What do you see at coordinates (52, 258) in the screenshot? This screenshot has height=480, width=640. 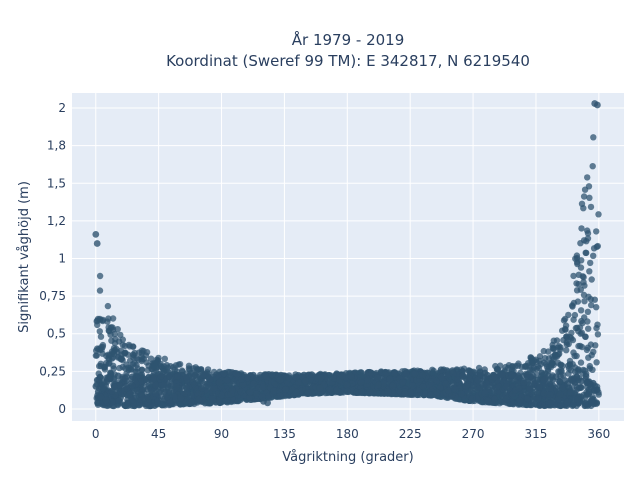 I see `y-tick-labels: 0 0,25 0,5 0,75 1 1,2 1,5 1,8 2` at bounding box center [52, 258].